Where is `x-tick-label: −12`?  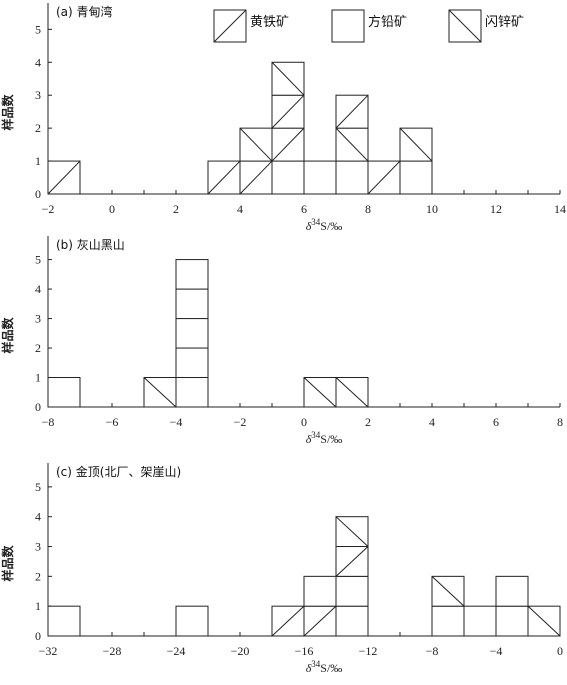 x-tick-label: −12 is located at coordinates (368, 651).